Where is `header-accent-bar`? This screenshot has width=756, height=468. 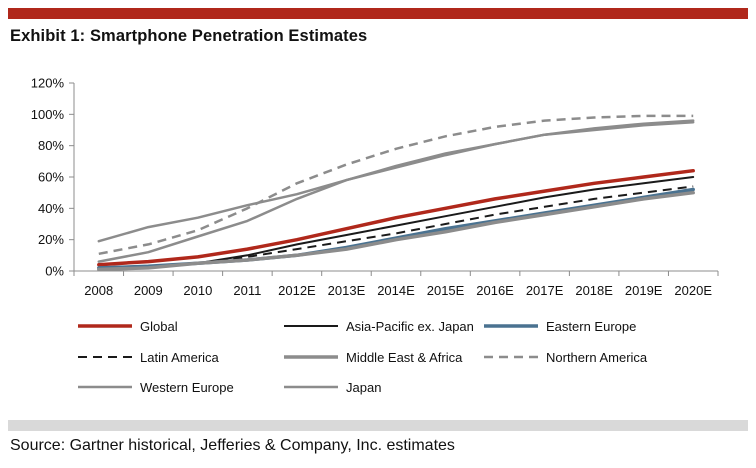
header-accent-bar is located at coordinates (378, 13).